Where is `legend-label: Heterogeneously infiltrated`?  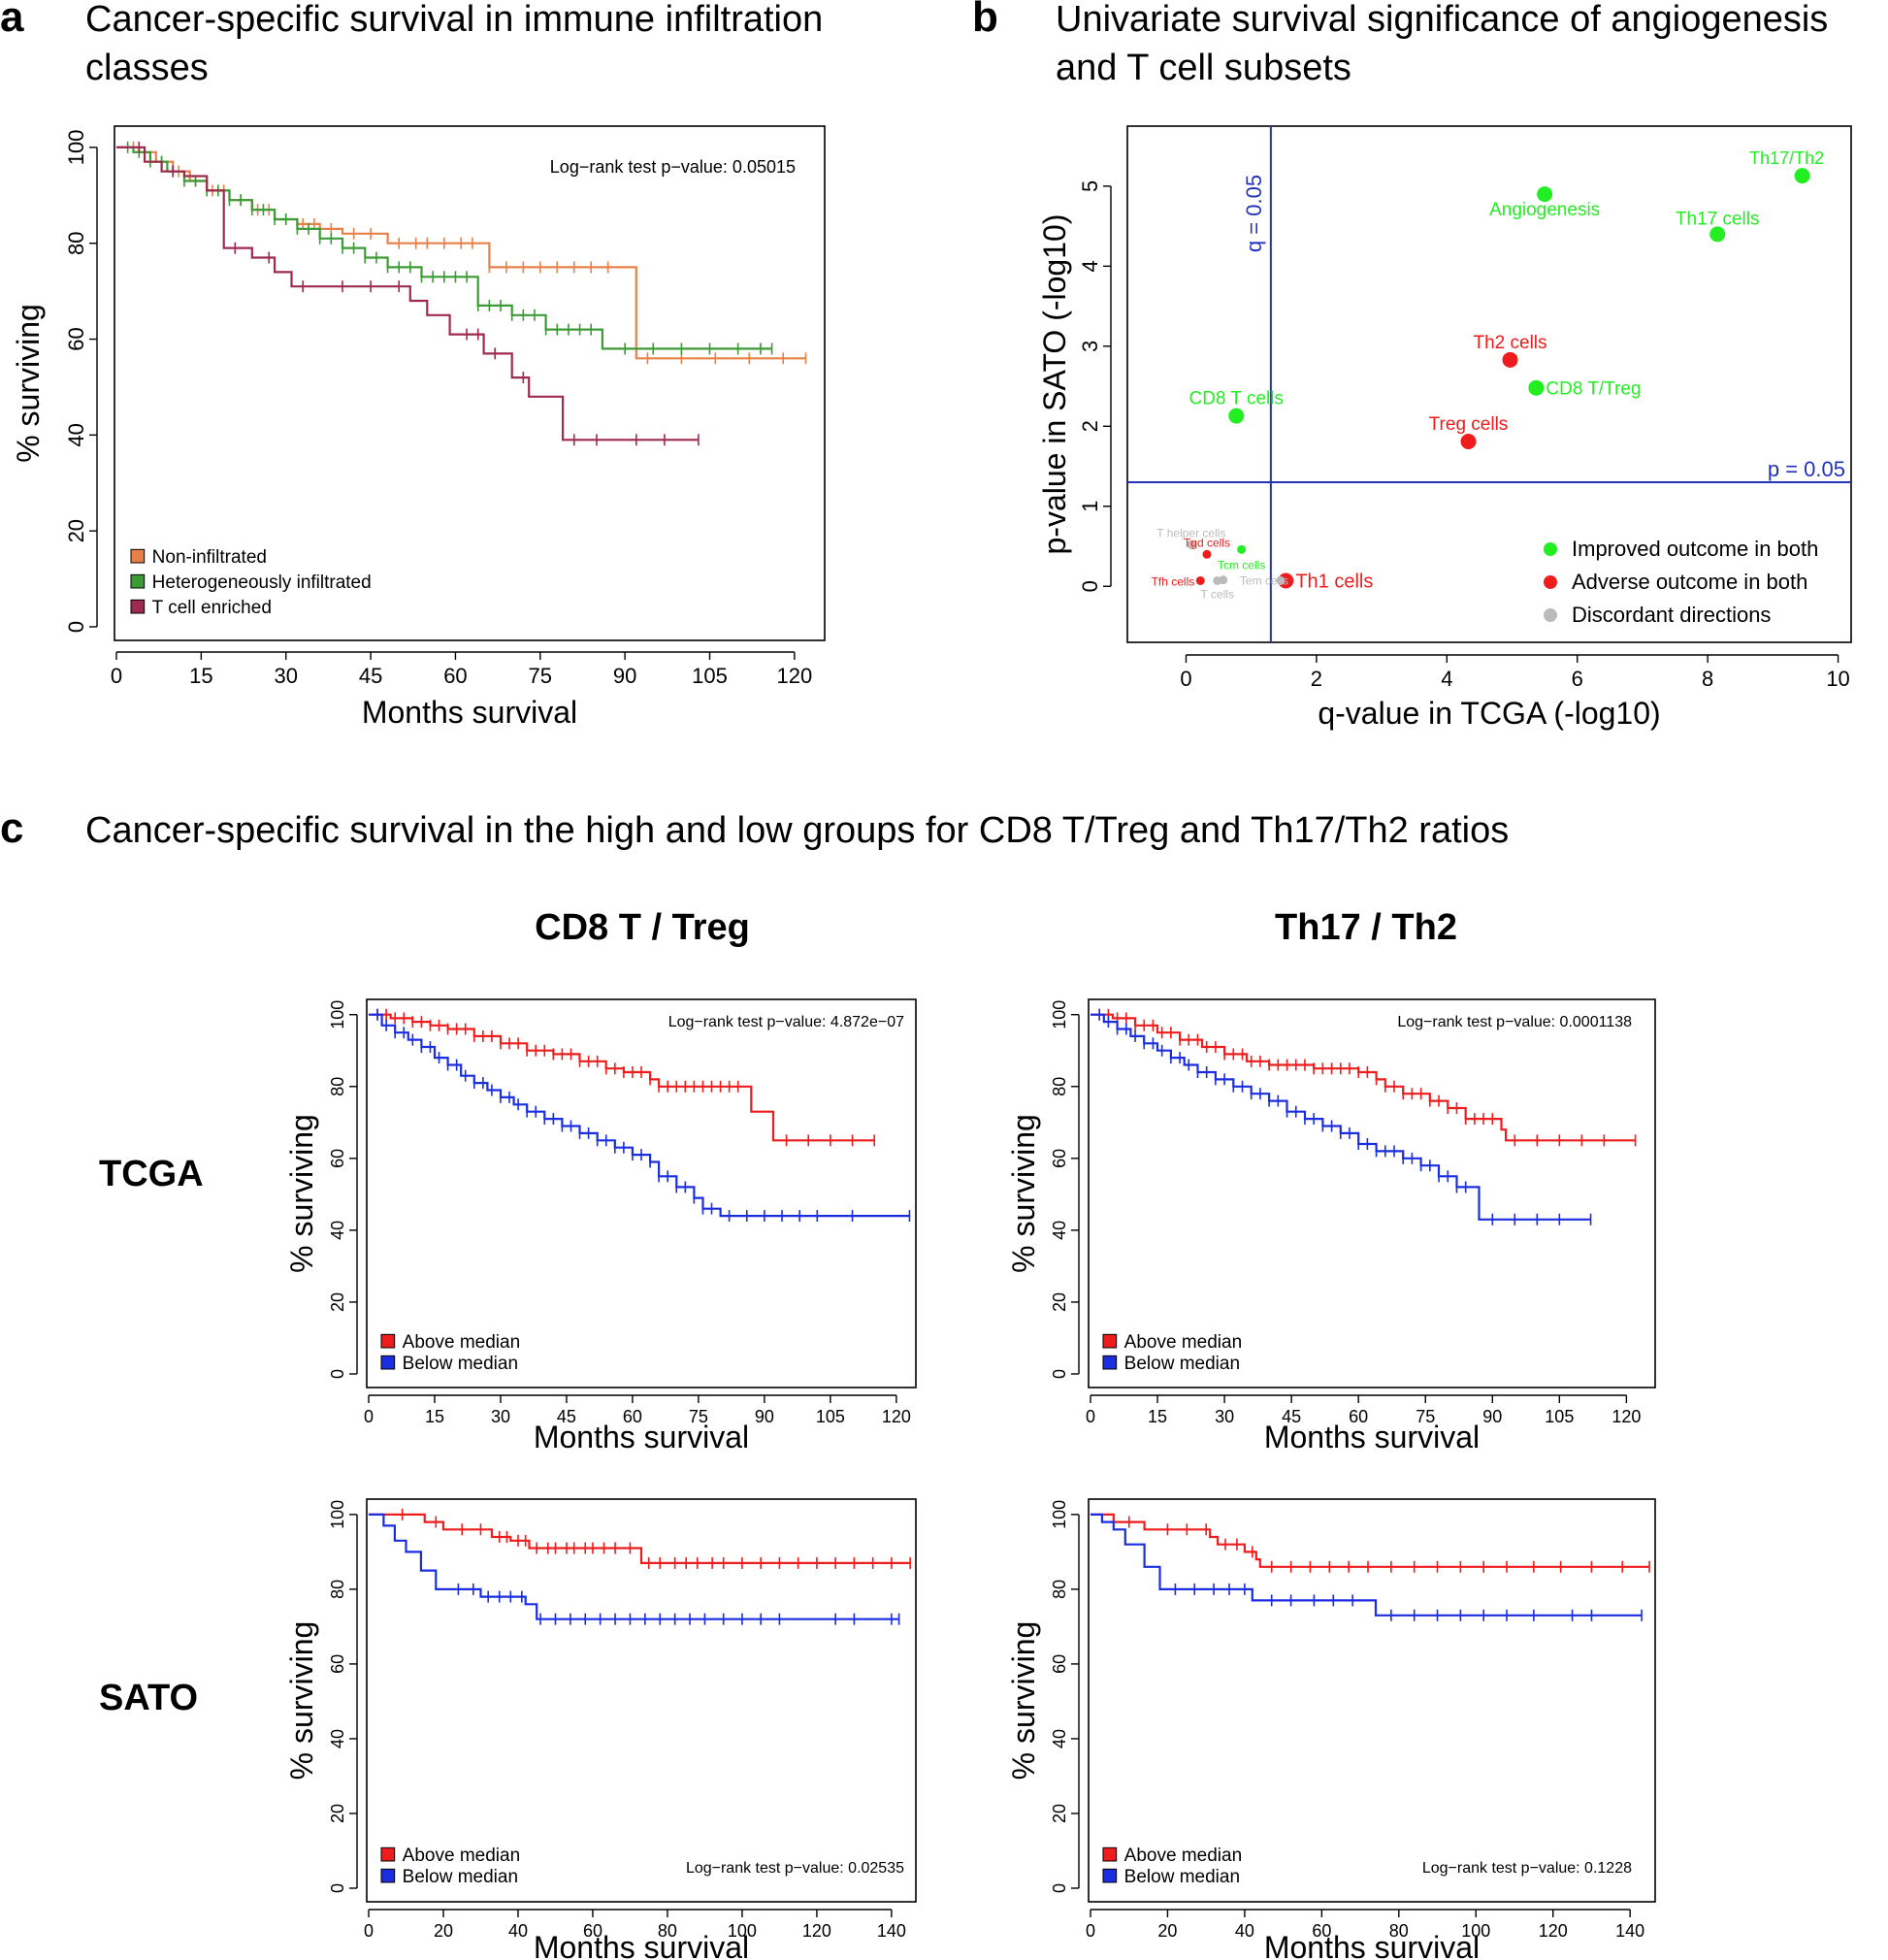
legend-label: Heterogeneously infiltrated is located at coordinates (262, 582).